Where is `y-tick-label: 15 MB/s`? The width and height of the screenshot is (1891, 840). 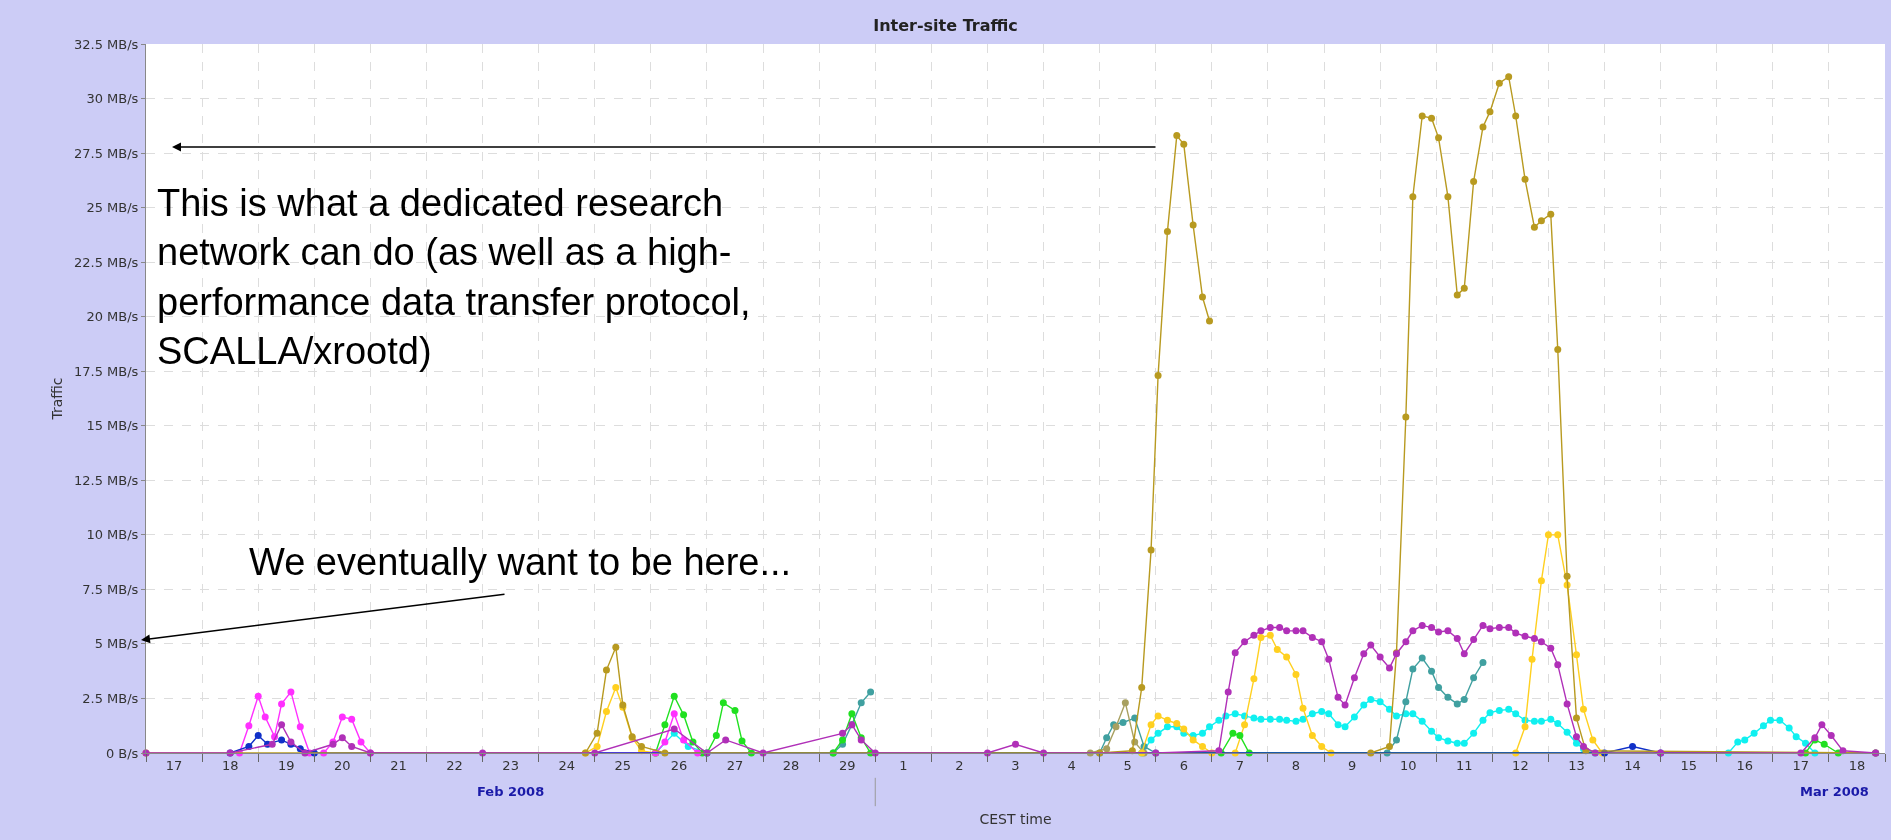
y-tick-label: 15 MB/s is located at coordinates (112, 426).